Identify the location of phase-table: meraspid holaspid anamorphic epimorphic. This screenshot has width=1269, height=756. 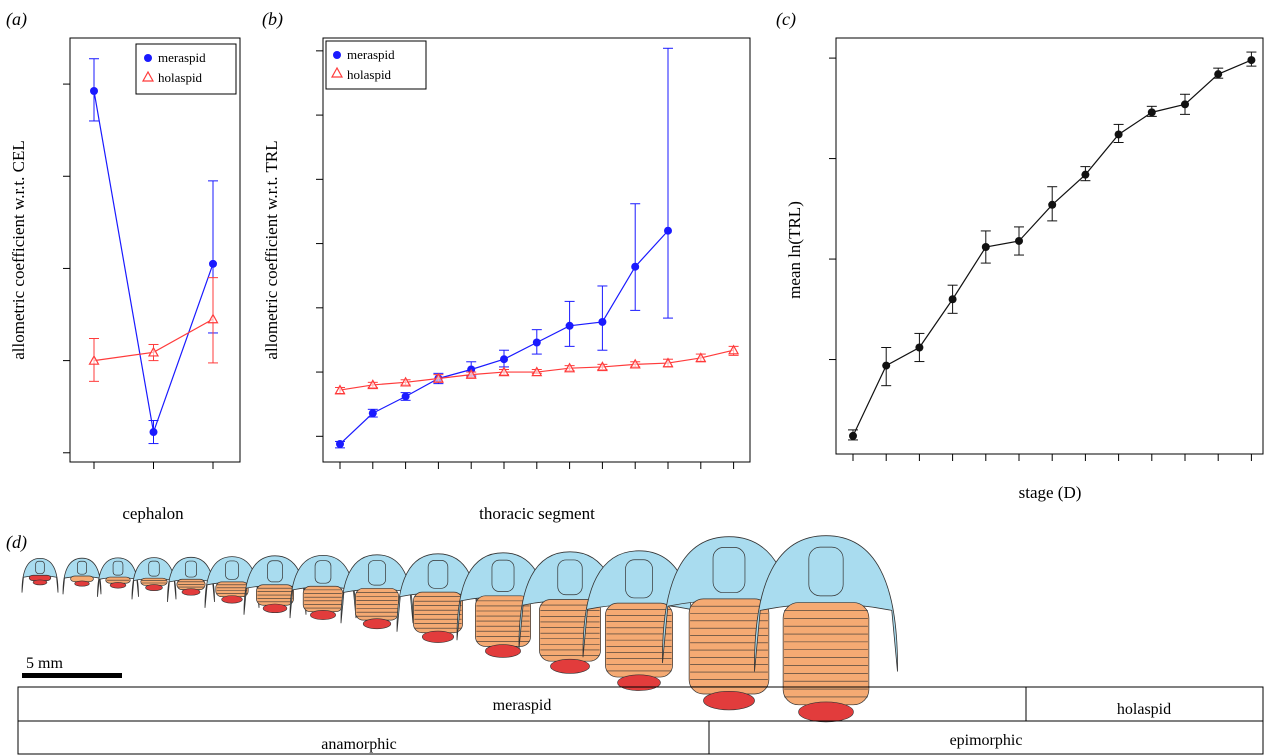
(640, 720).